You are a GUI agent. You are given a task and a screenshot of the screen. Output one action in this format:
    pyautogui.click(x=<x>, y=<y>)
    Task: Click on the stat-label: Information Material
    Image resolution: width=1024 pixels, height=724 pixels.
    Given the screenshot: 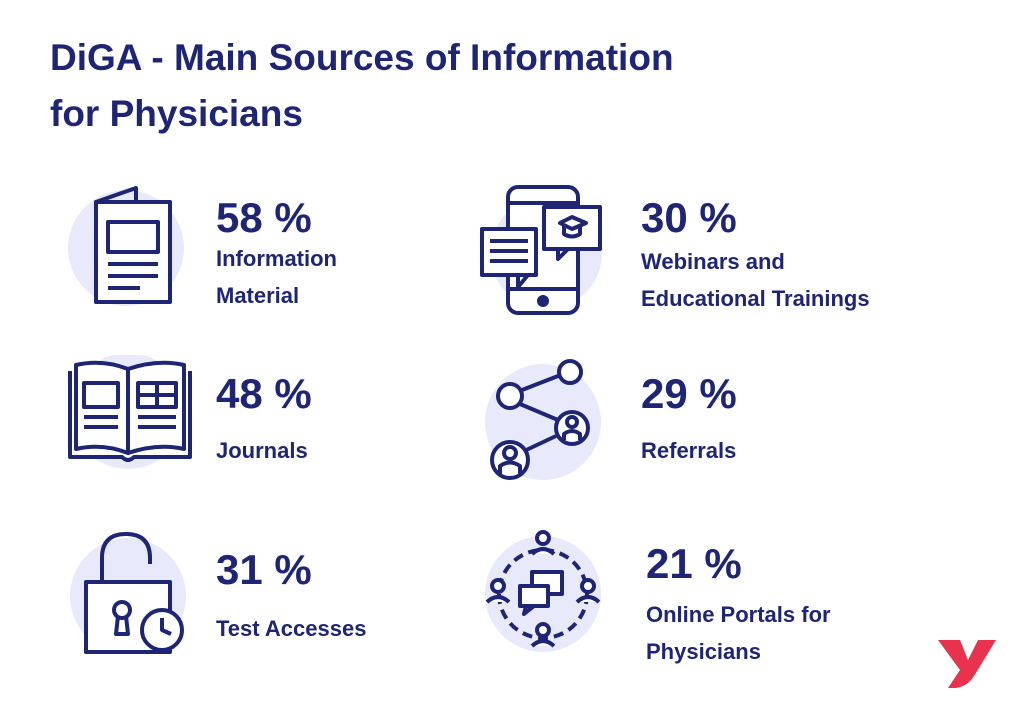 What is the action you would take?
    pyautogui.click(x=276, y=277)
    